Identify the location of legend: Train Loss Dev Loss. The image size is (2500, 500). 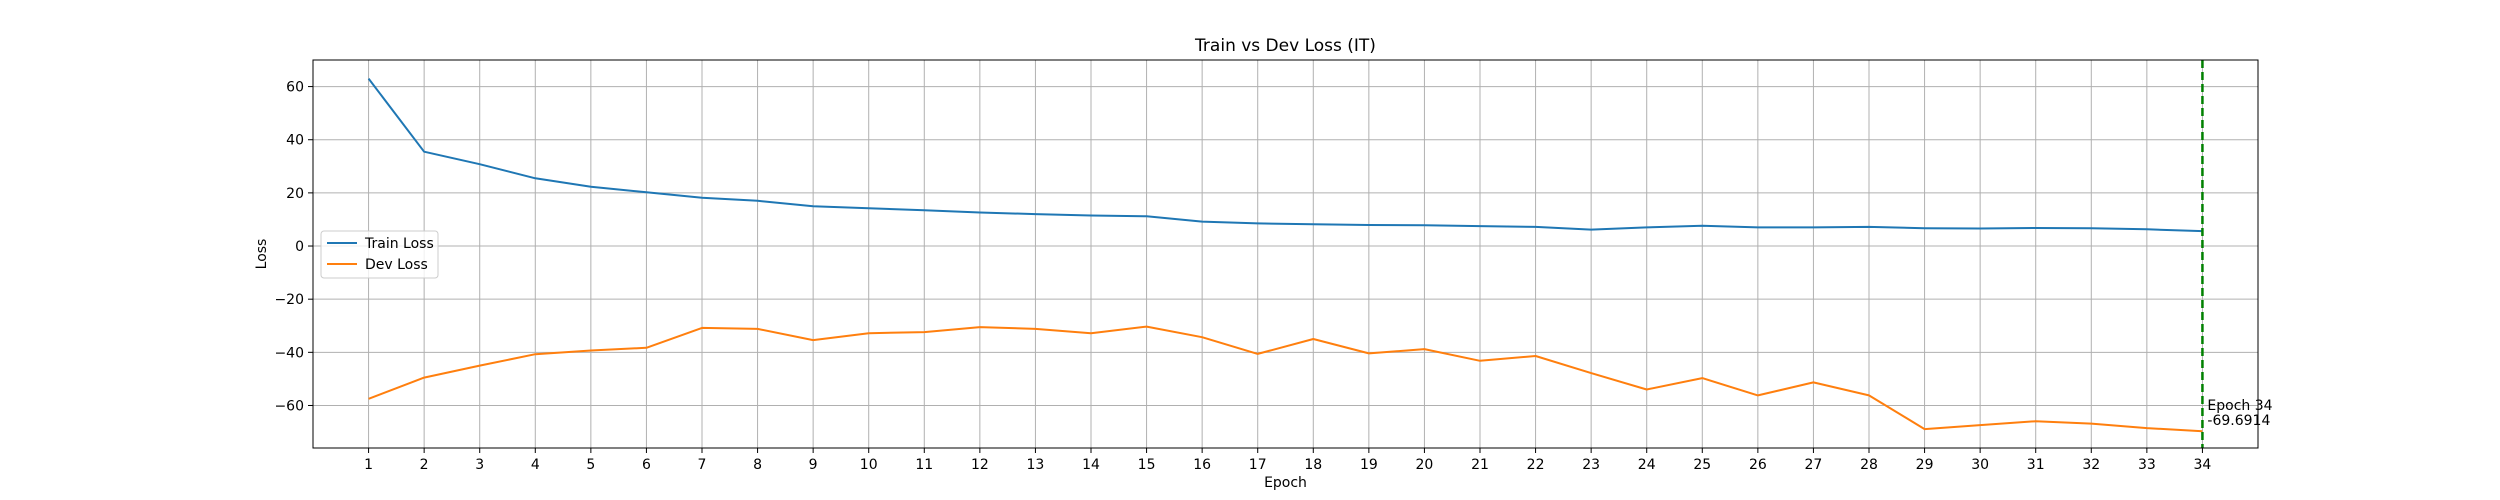
(379, 254).